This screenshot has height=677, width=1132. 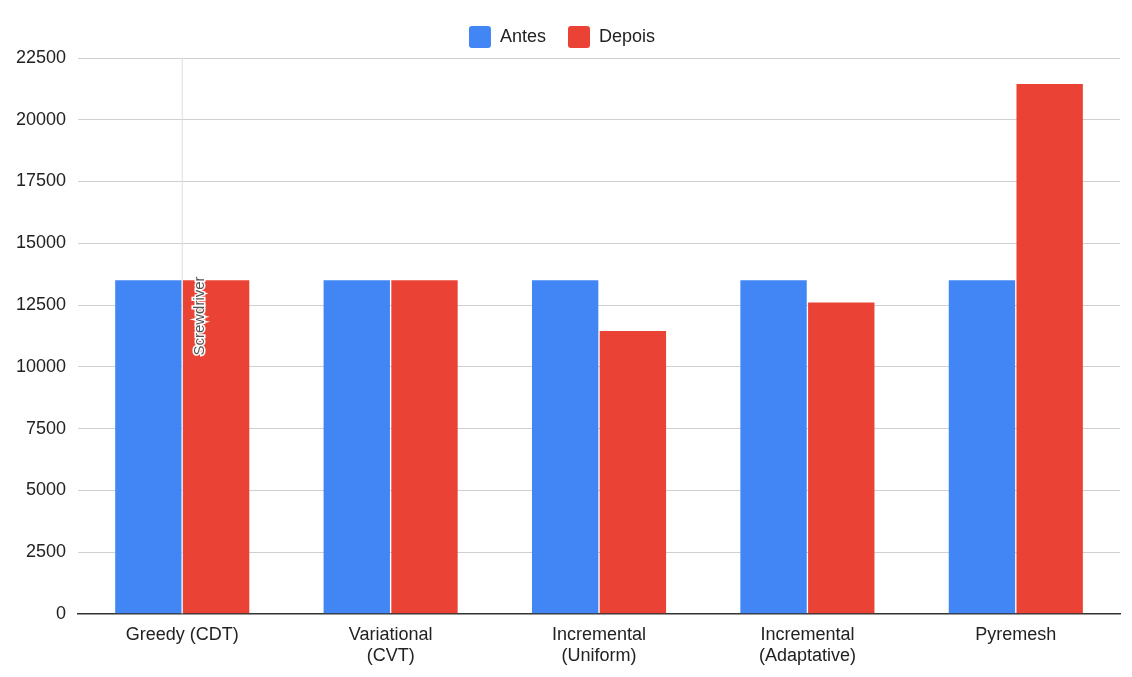 I want to click on legend-label: Depois, so click(x=627, y=35).